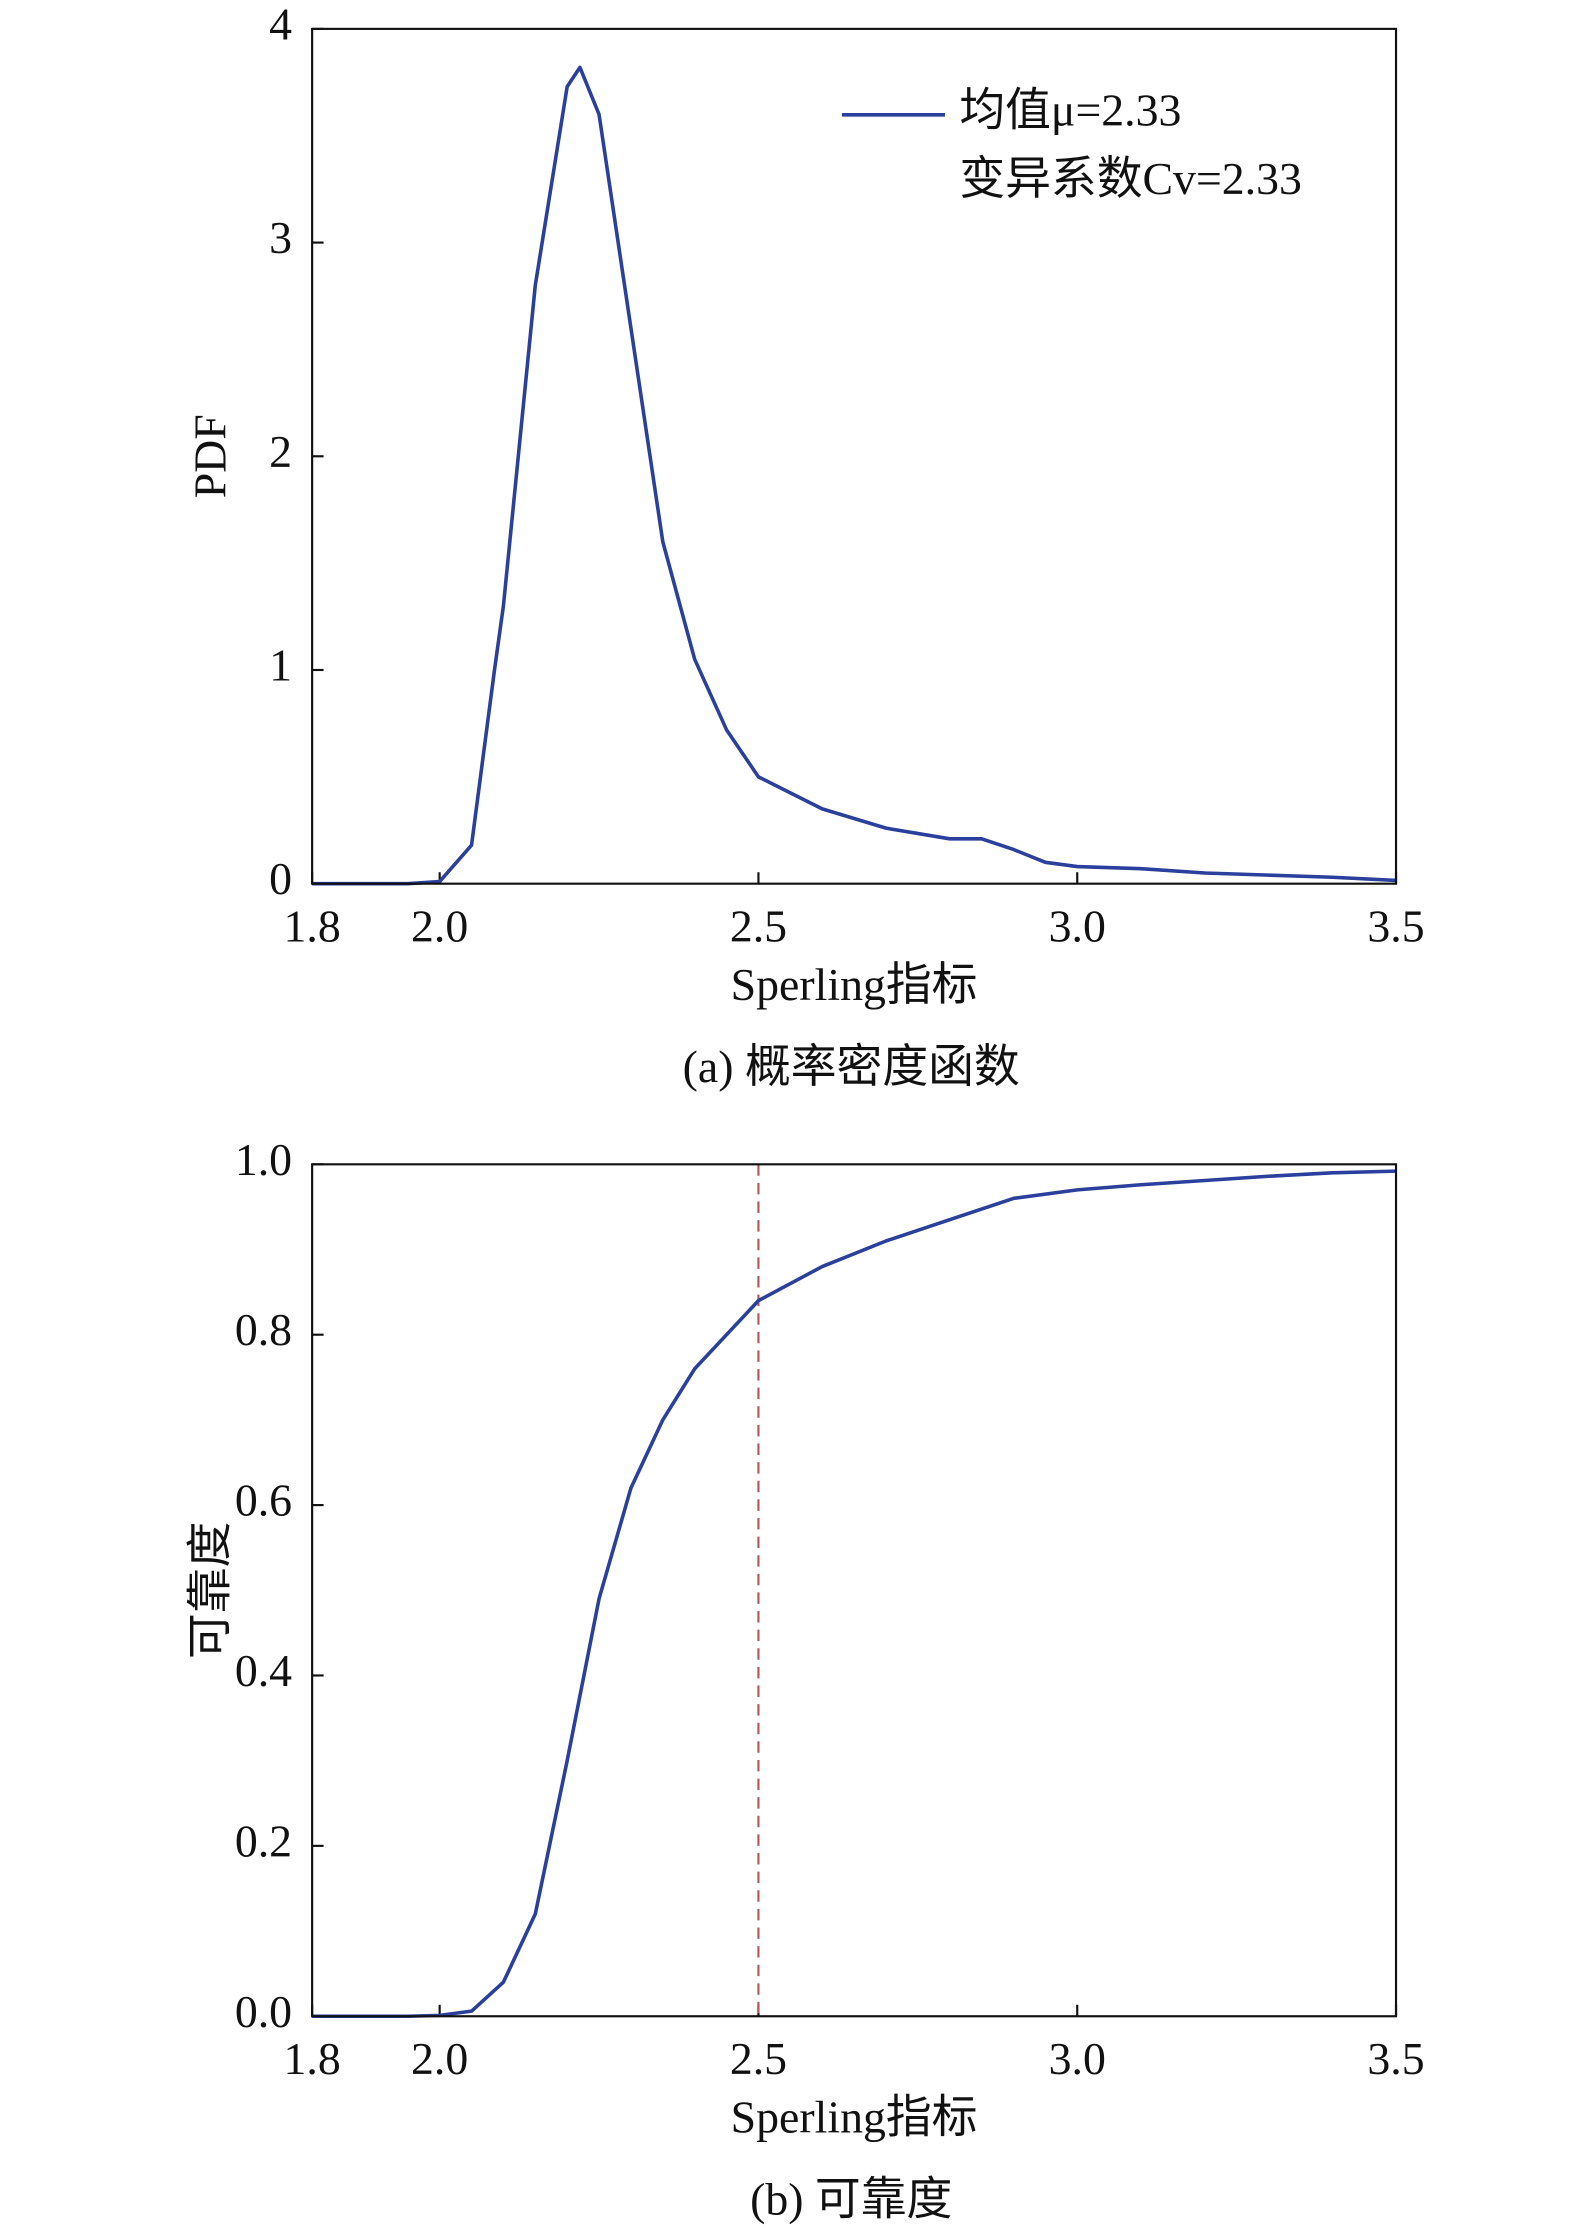 The height and width of the screenshot is (2237, 1575). Describe the element at coordinates (263, 2011) in the screenshot. I see `y-tick-label: 0.0` at that location.